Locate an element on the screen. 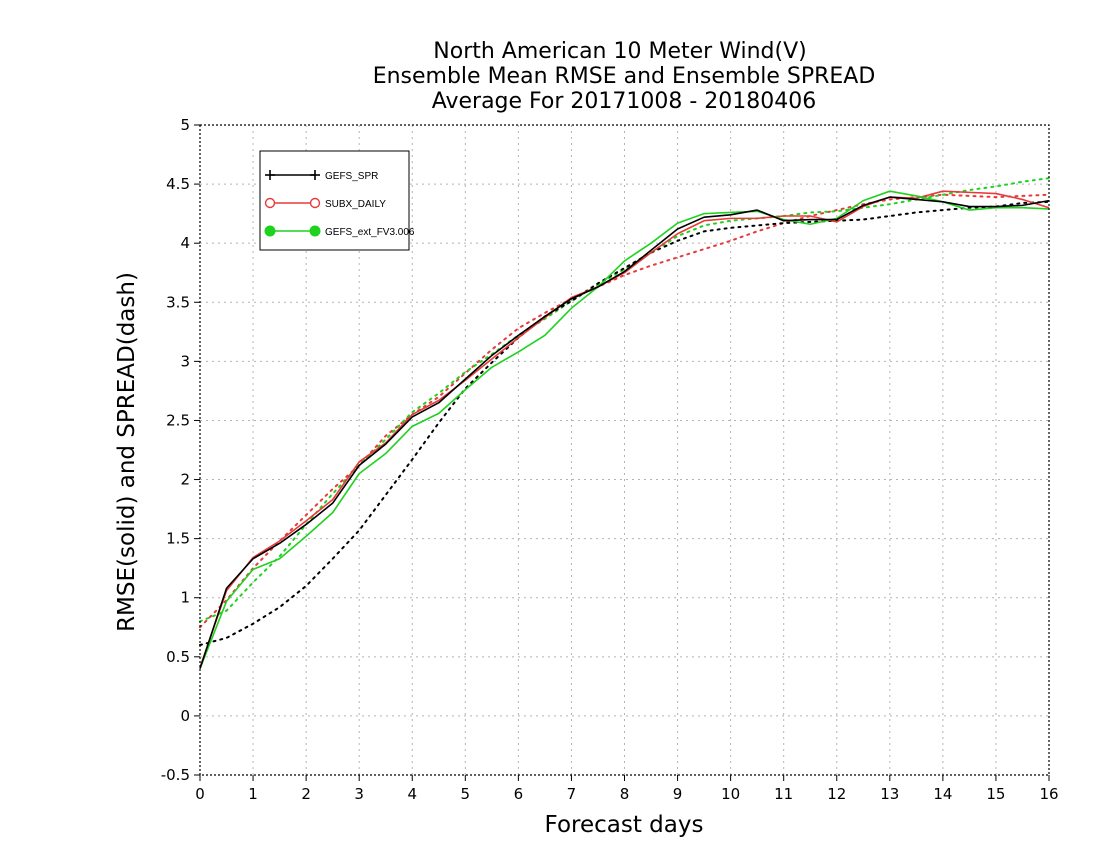  x-tick-label: 2 is located at coordinates (306, 794).